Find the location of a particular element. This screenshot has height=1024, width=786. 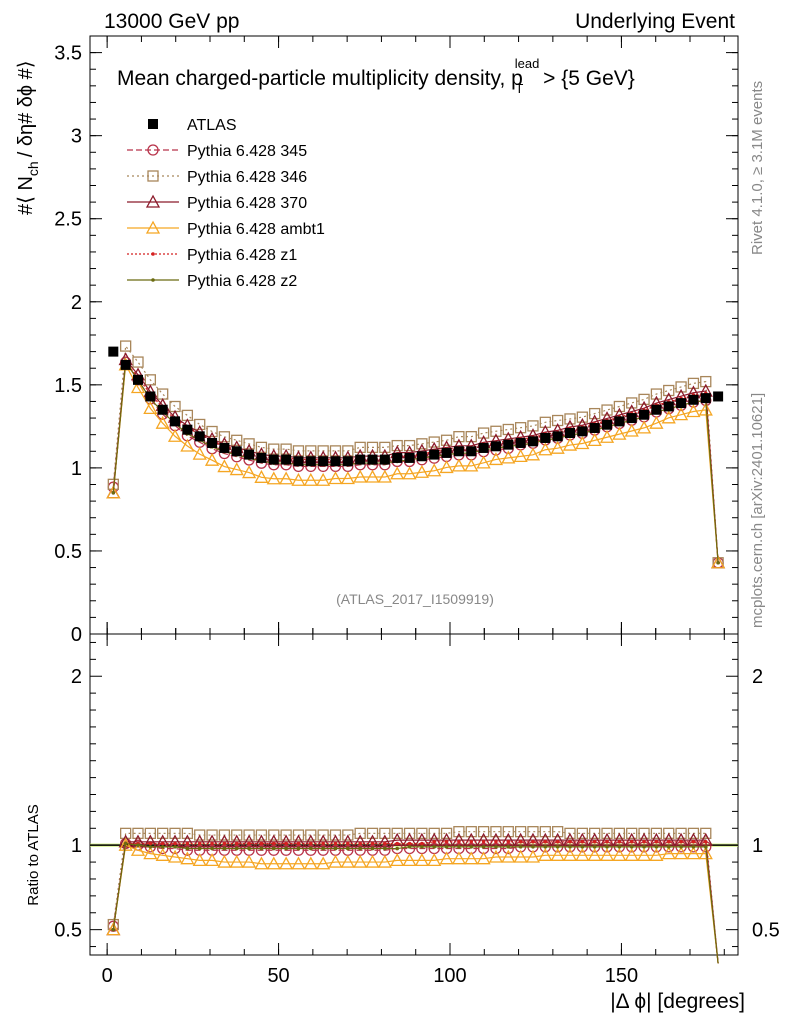

y-tick-label-main: 1.5 is located at coordinates (68, 386).